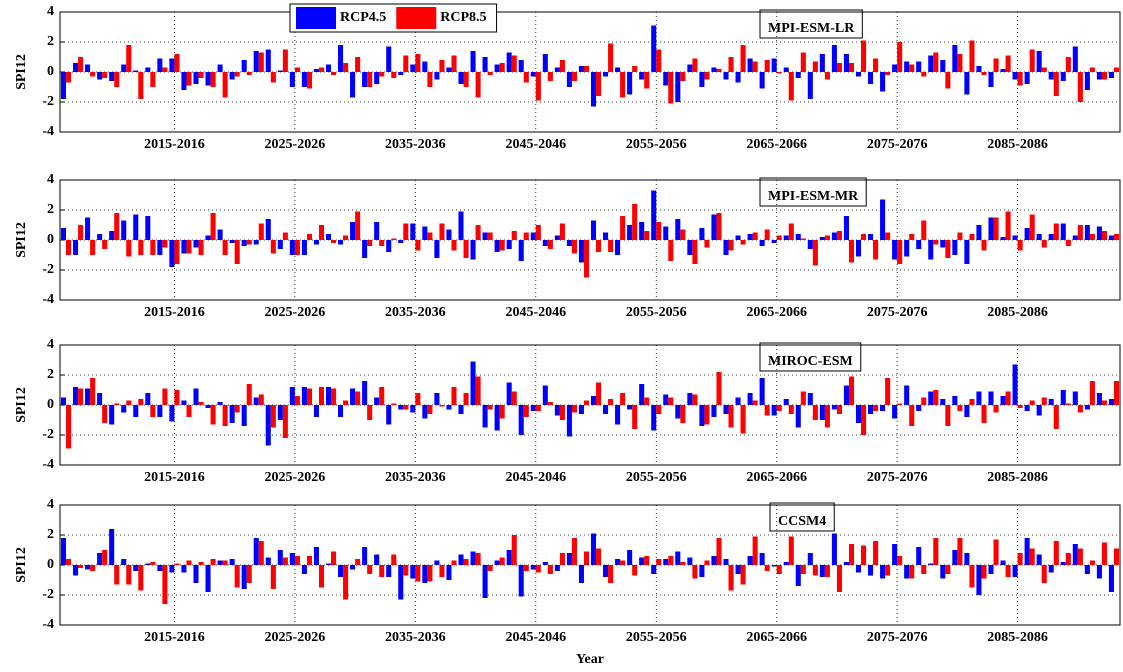 This screenshot has height=672, width=1123. What do you see at coordinates (897, 637) in the screenshot?
I see `x-tick-label: 2075-2076` at bounding box center [897, 637].